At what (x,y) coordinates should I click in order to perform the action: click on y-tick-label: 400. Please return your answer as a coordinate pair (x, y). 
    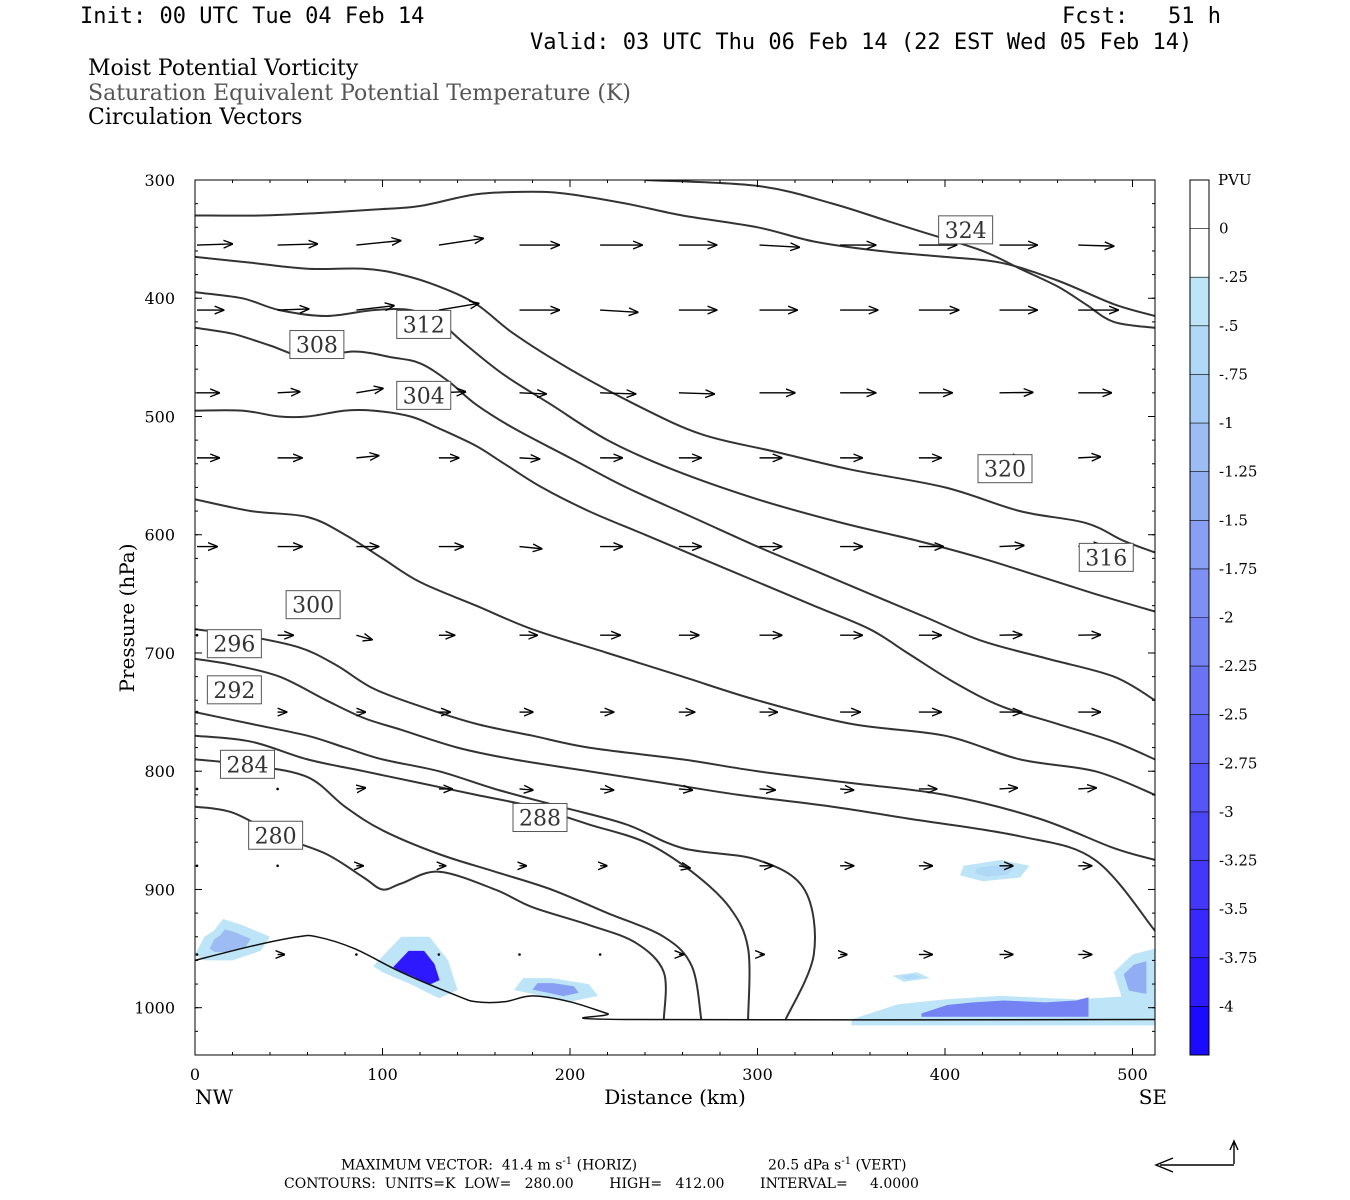
    Looking at the image, I should click on (159, 298).